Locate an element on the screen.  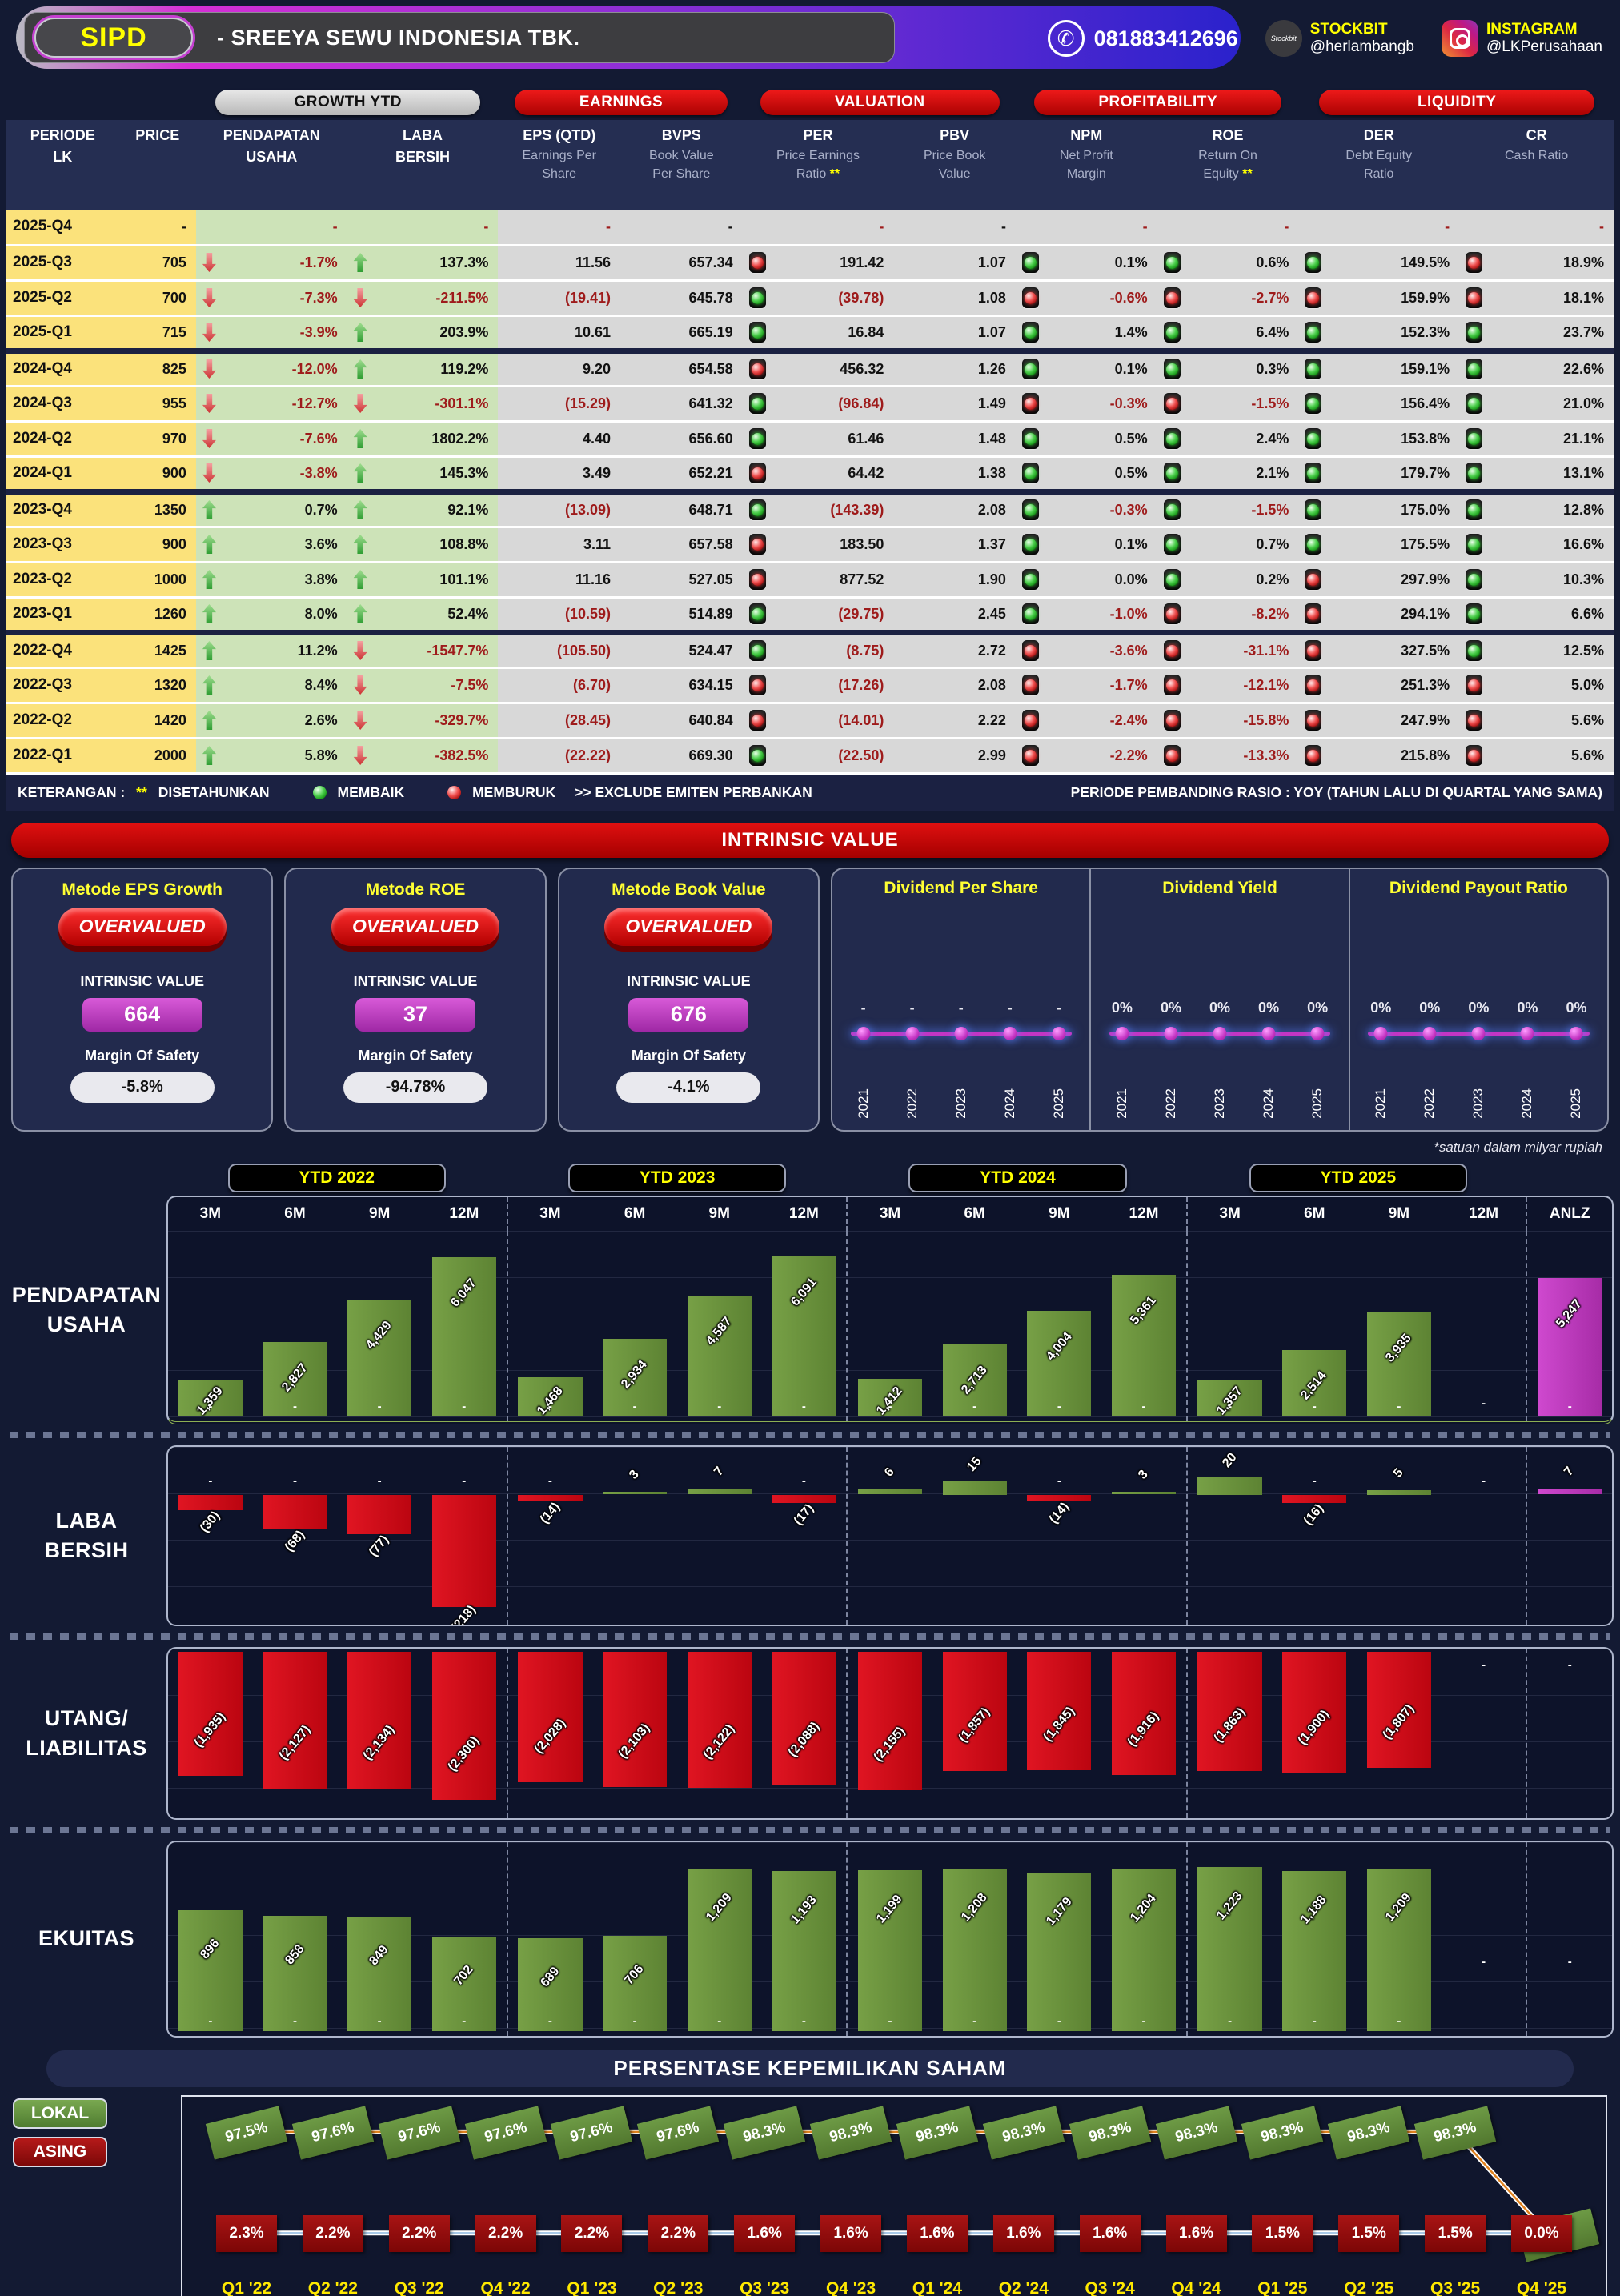
column-header: PBV Price Book Value is located at coordinates (954, 165).